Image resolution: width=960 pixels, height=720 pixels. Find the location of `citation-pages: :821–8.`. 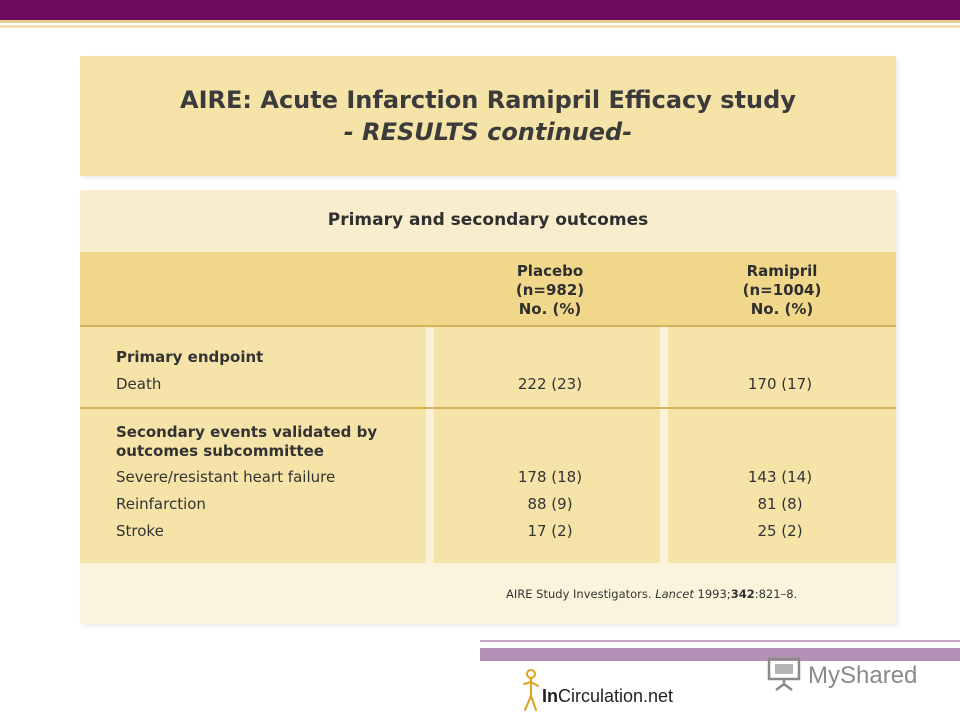

citation-pages: :821–8. is located at coordinates (776, 594).